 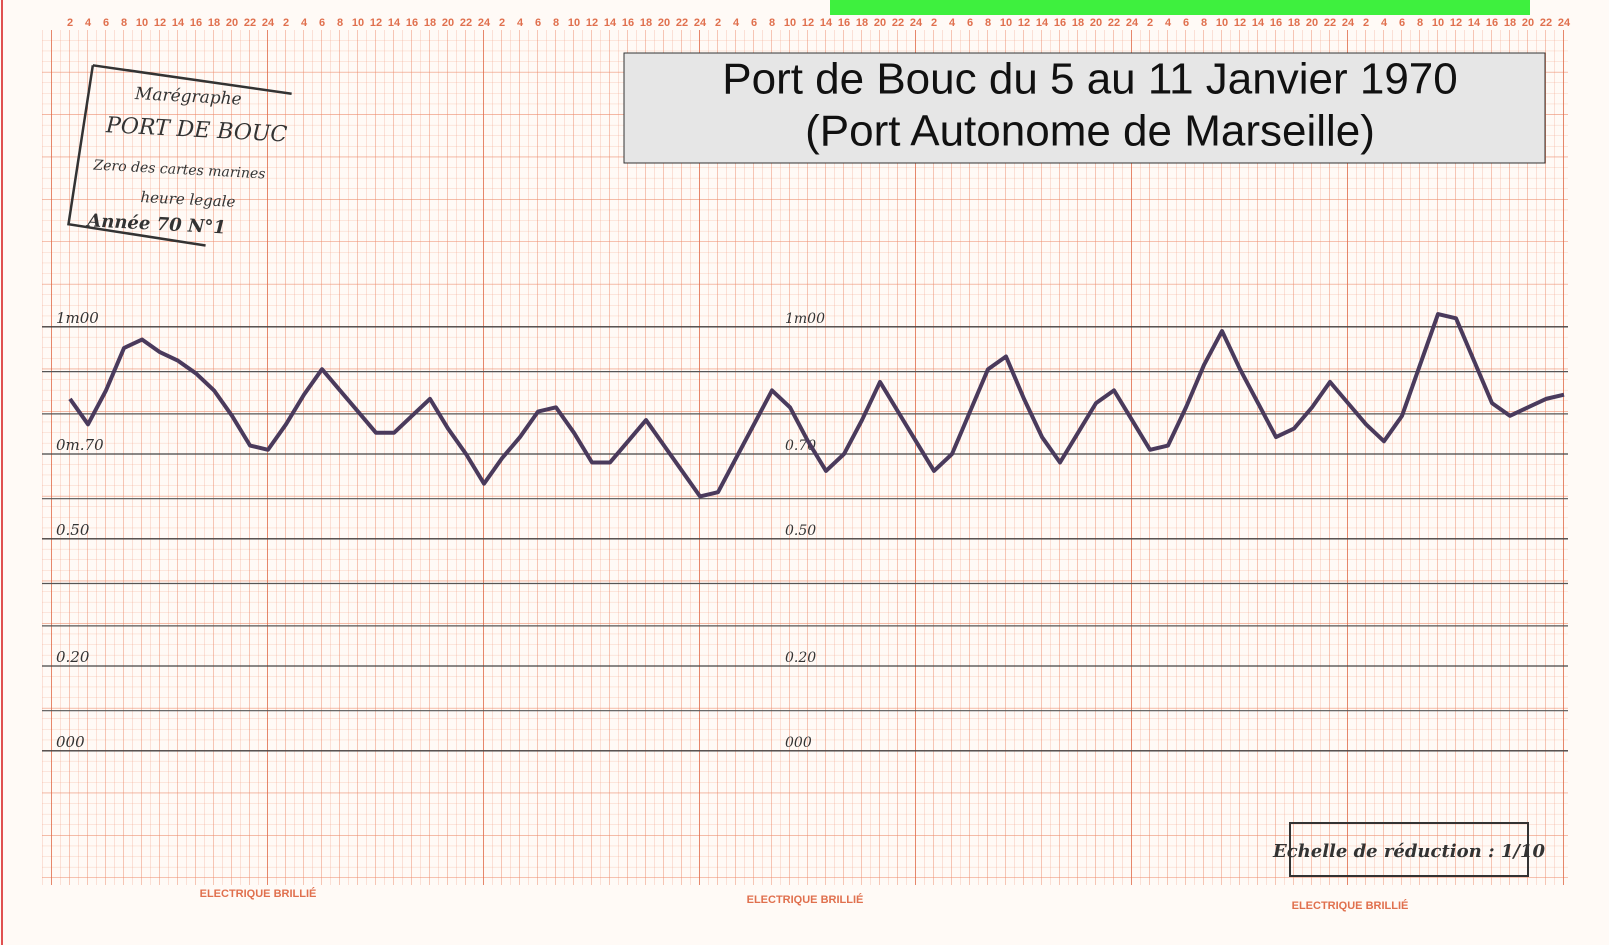 What do you see at coordinates (77, 318) in the screenshot?
I see `y-tick-label: 1m00` at bounding box center [77, 318].